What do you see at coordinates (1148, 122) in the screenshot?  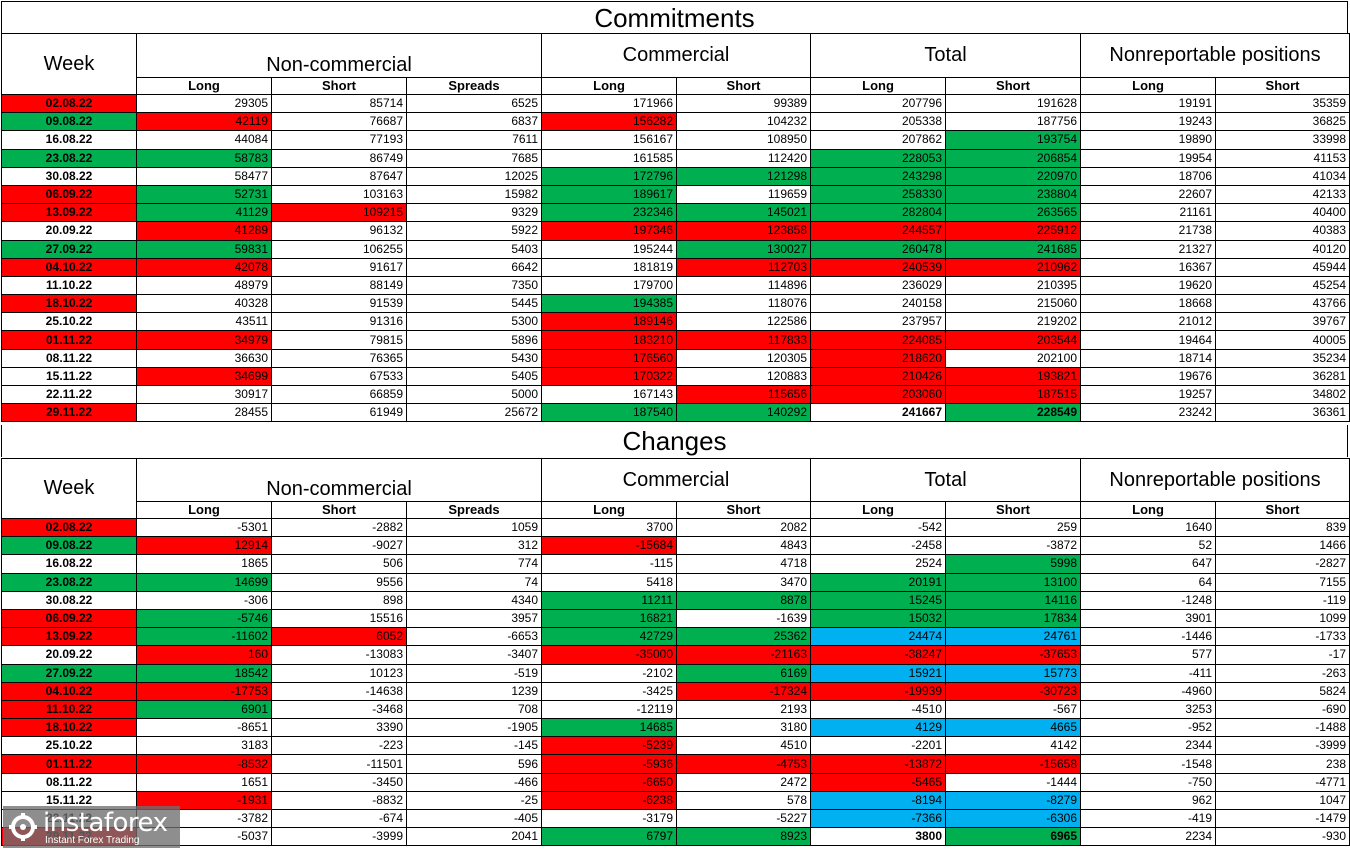 I see `value-cell: 19243` at bounding box center [1148, 122].